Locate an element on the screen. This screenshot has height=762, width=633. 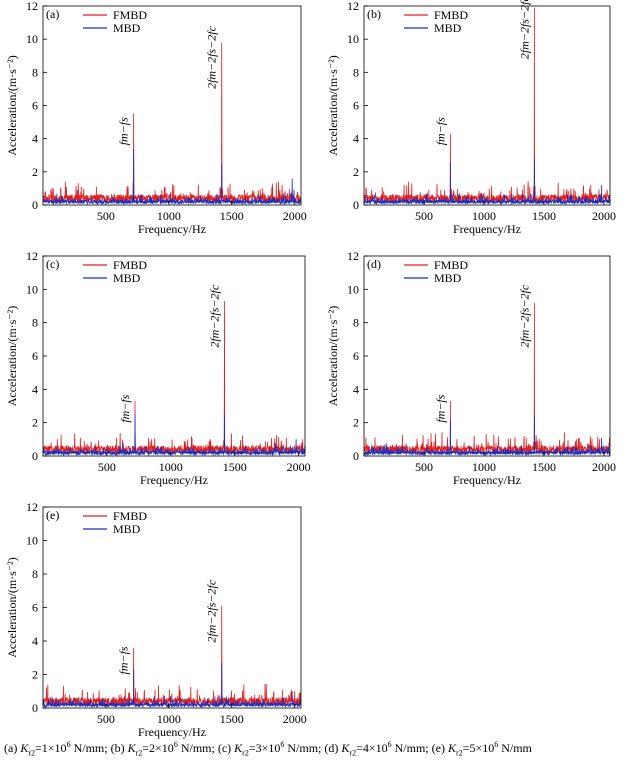
panel-label: (a) is located at coordinates (52, 14).